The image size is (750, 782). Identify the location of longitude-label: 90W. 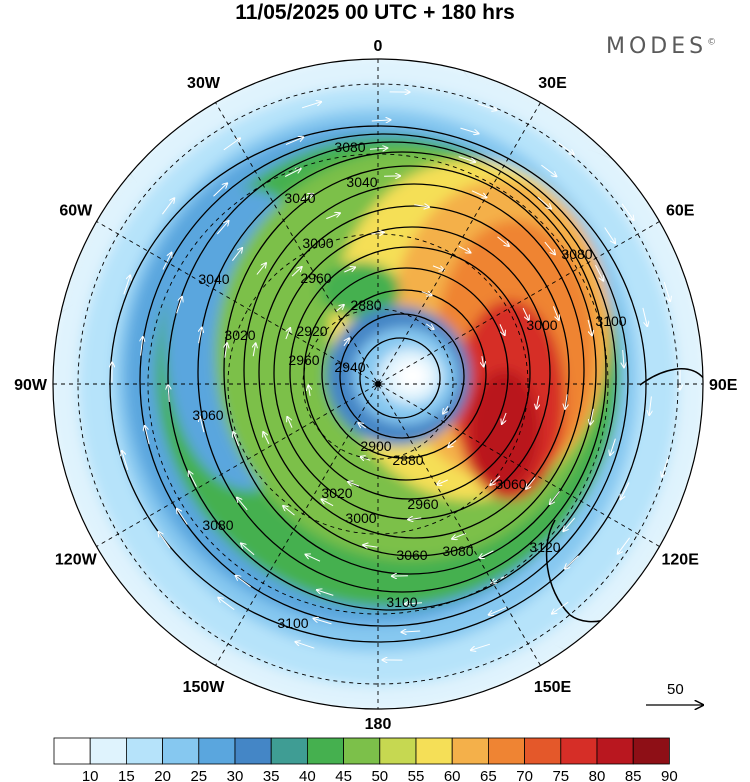
(31, 385).